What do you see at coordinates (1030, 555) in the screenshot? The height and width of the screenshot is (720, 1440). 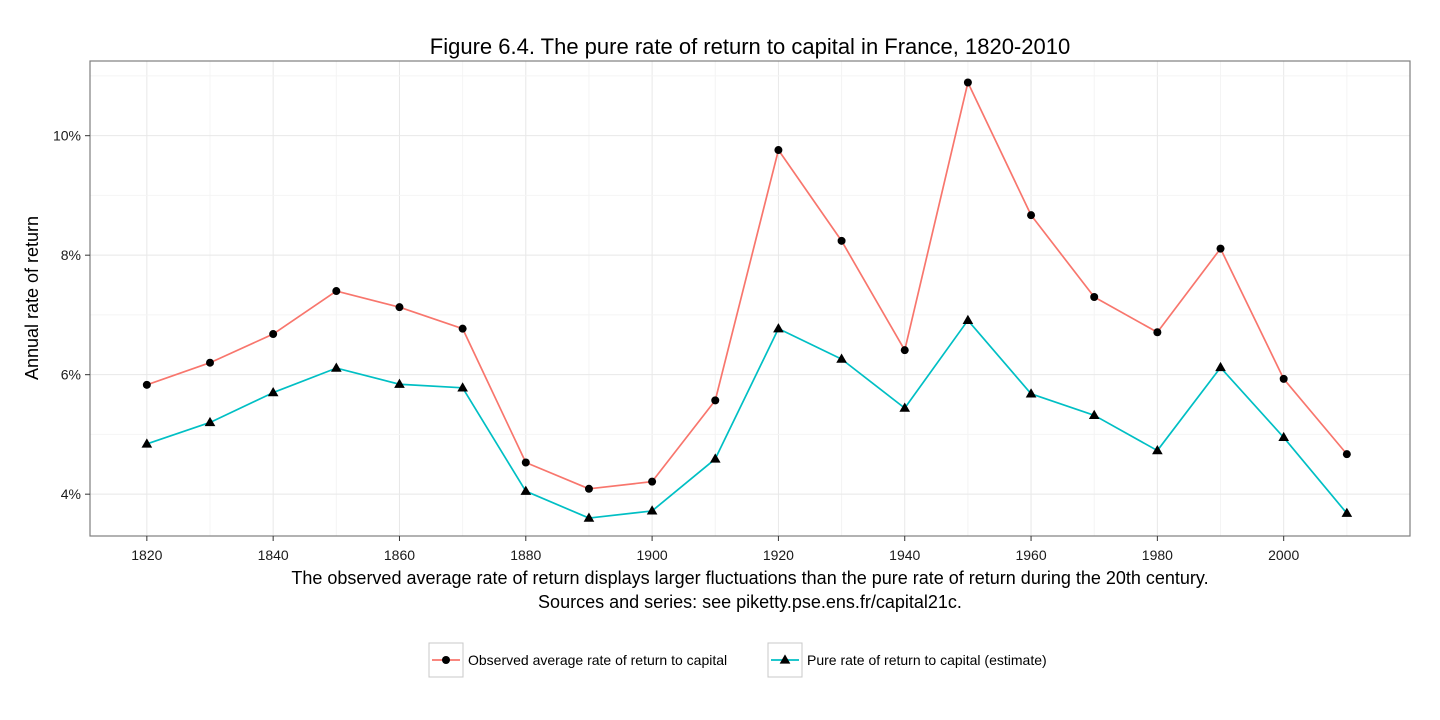 I see `x-tick-label: 1960` at bounding box center [1030, 555].